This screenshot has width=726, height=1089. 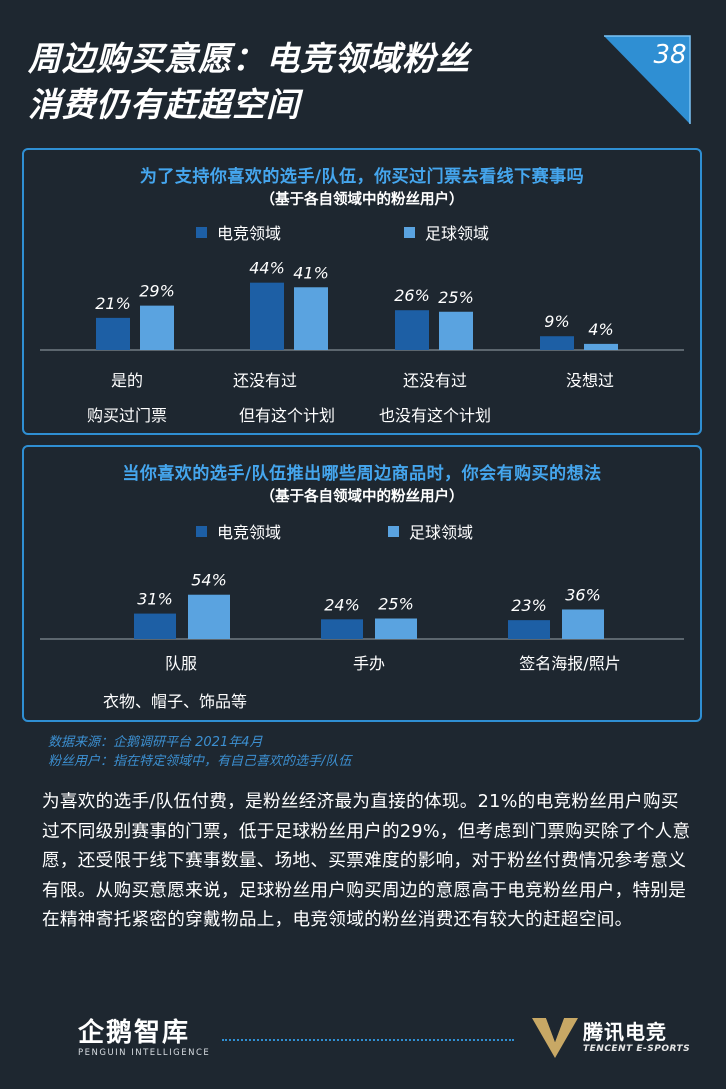 I want to click on page-title-line2: 消费仍有赶超空间, so click(x=164, y=104).